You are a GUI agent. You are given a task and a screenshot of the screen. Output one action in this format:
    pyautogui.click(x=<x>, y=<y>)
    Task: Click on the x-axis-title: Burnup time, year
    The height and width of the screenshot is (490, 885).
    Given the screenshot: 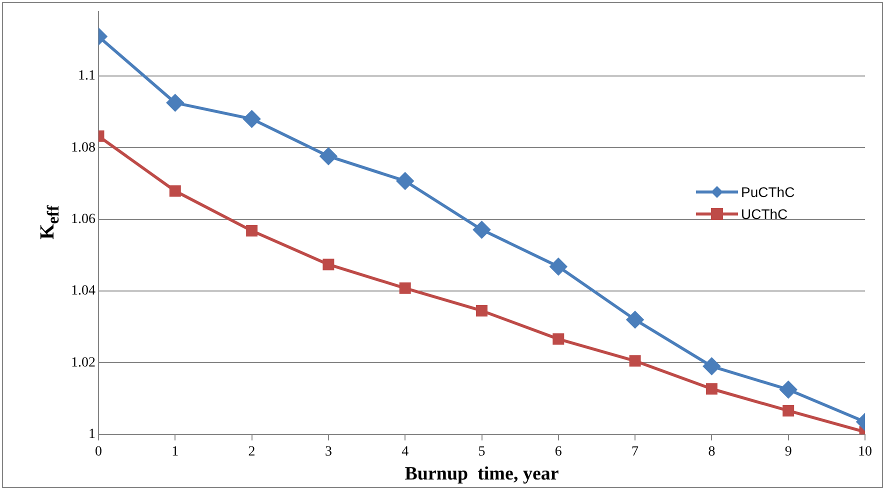 What is the action you would take?
    pyautogui.click(x=482, y=474)
    